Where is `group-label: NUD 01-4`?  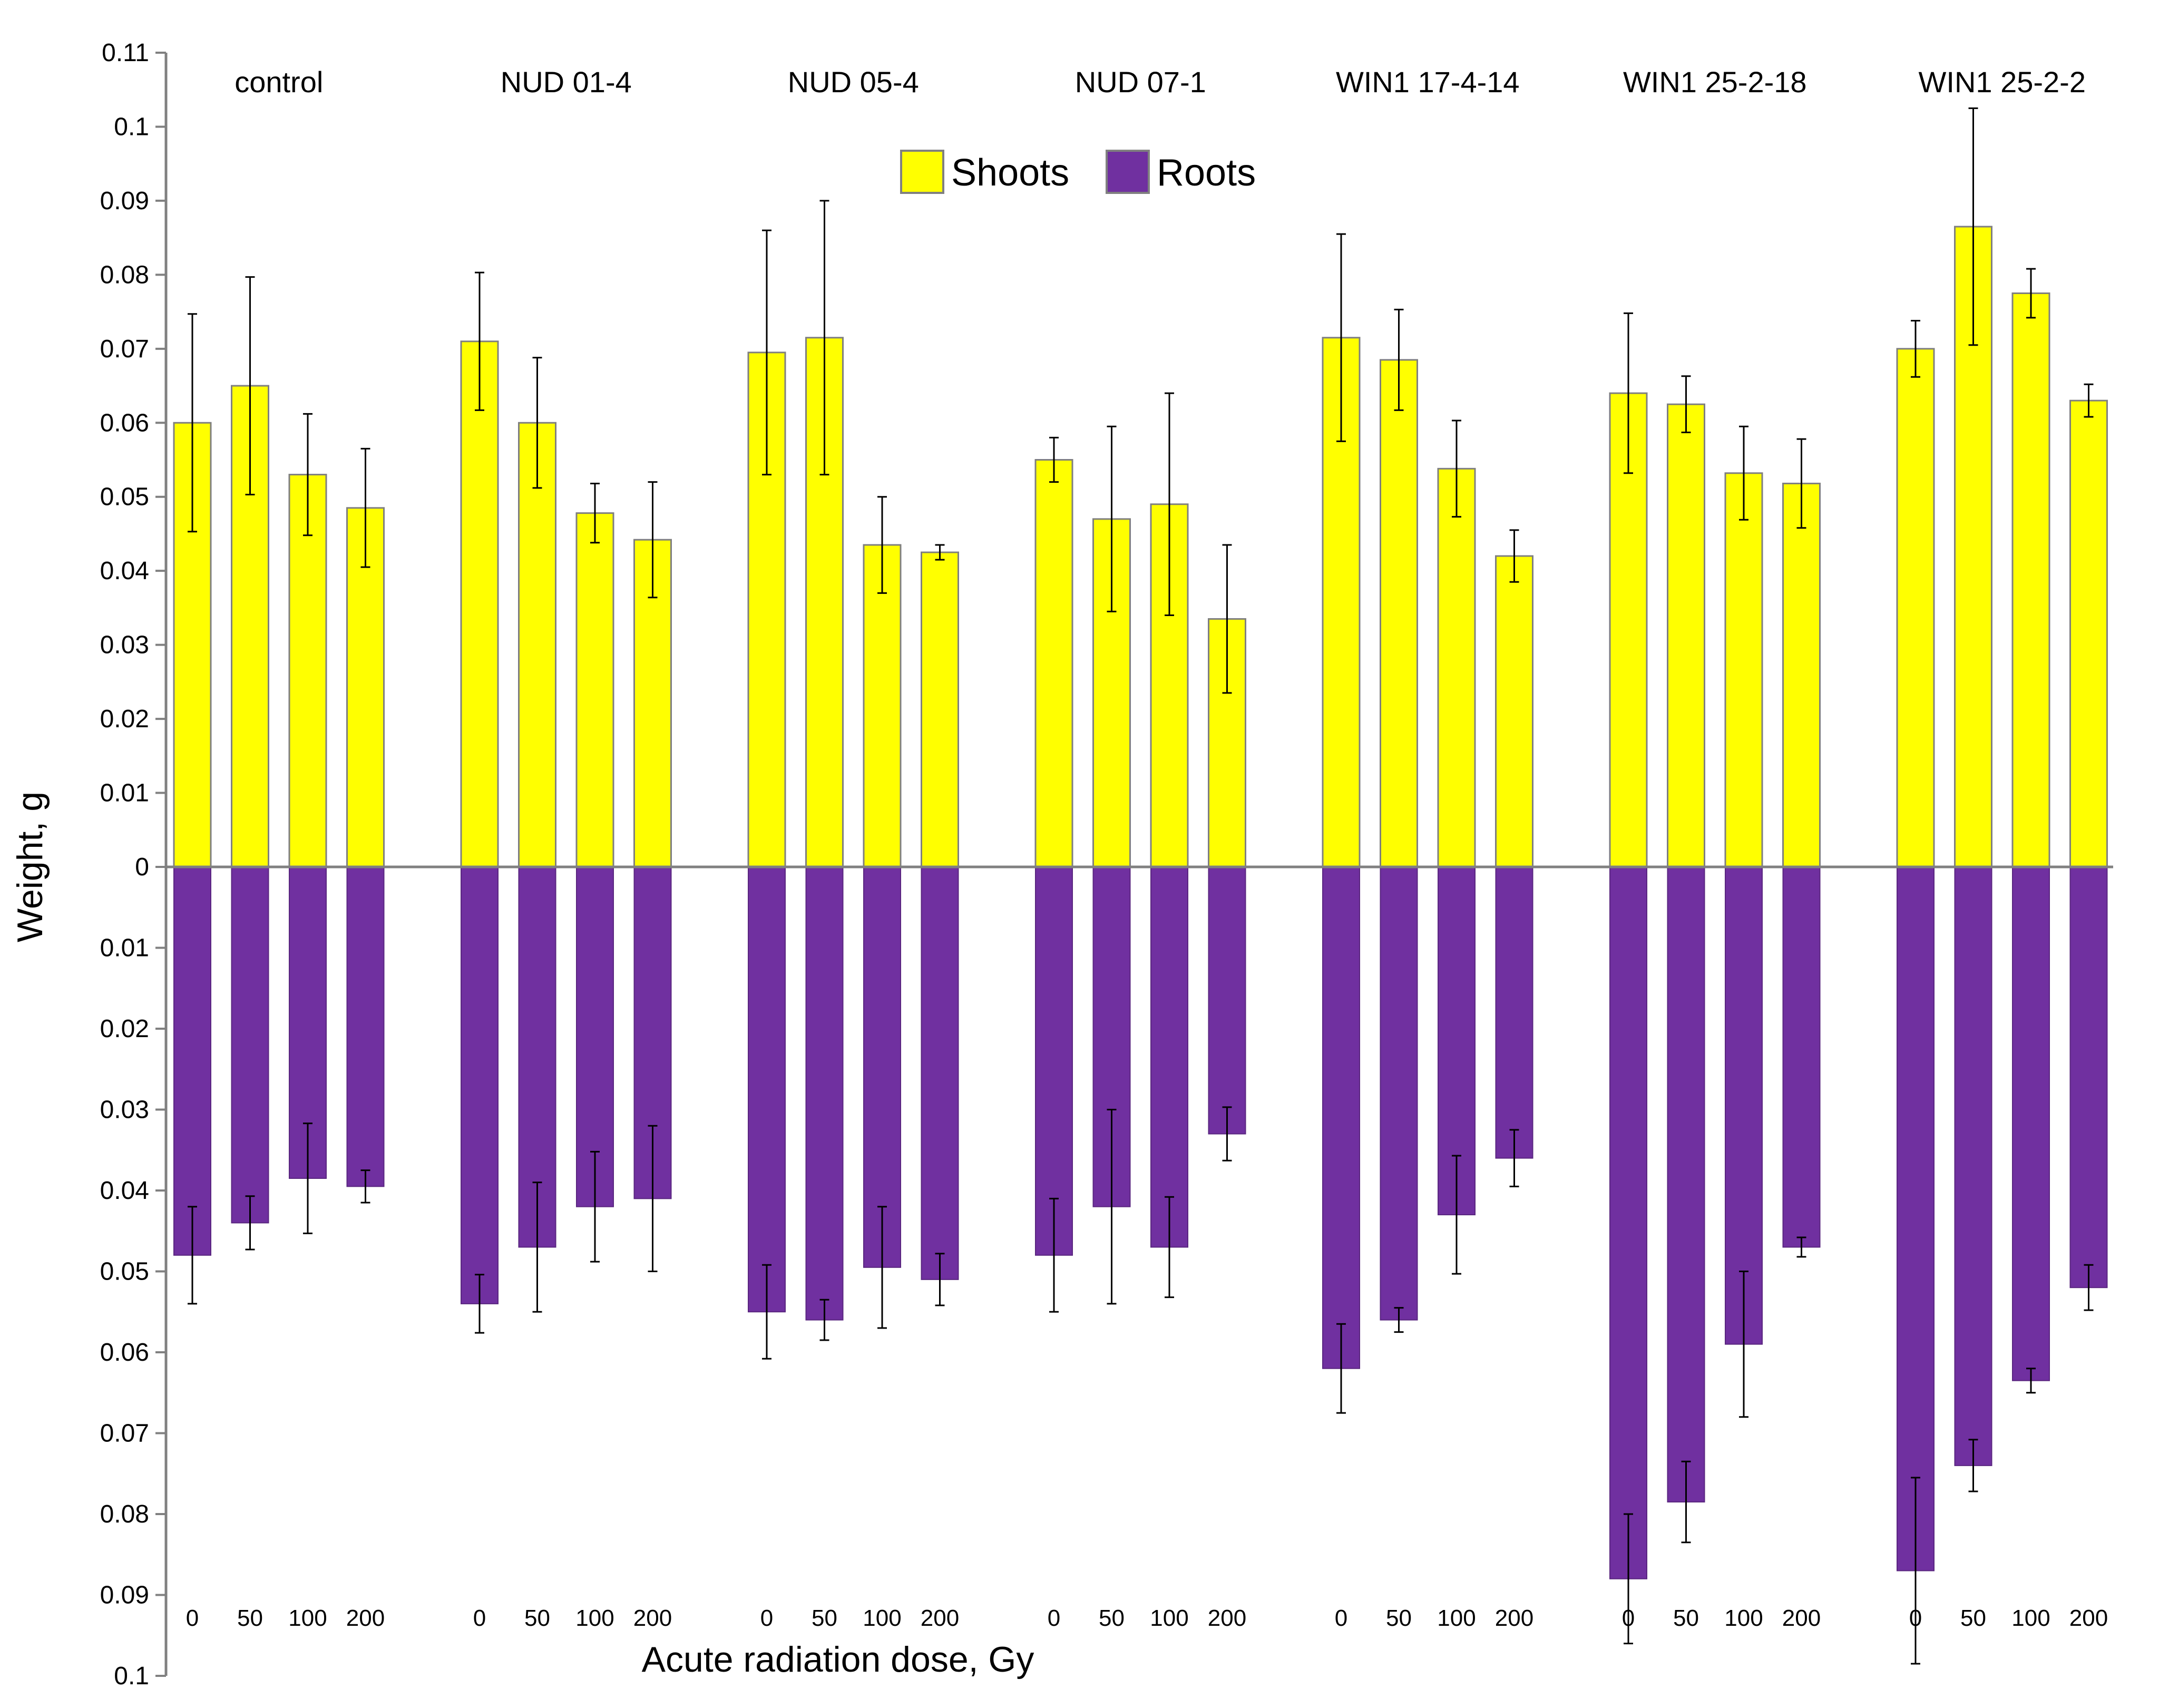
group-label: NUD 01-4 is located at coordinates (566, 82).